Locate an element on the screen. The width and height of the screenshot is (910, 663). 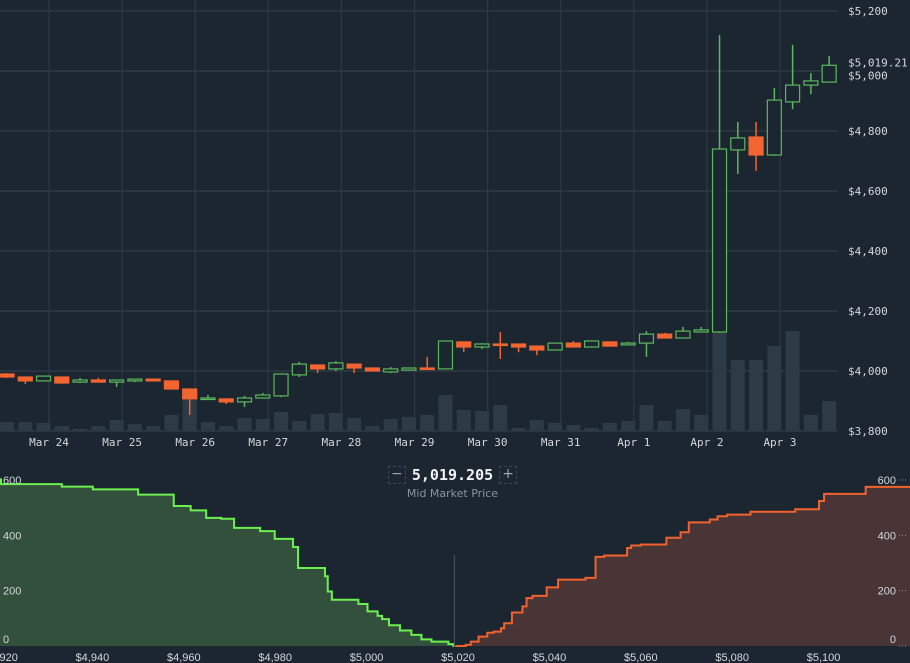
date-tick-label: Mar 30 is located at coordinates (488, 442).